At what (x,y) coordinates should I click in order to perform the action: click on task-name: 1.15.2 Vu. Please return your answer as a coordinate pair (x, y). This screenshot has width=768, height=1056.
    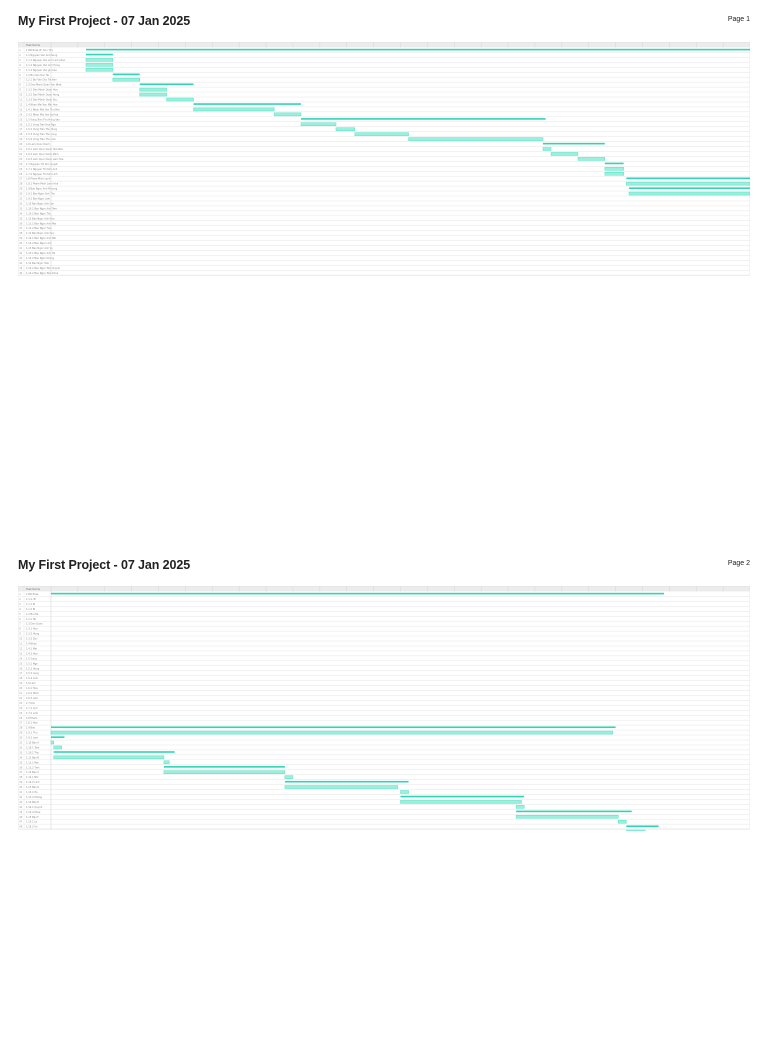
    Looking at the image, I should click on (32, 827).